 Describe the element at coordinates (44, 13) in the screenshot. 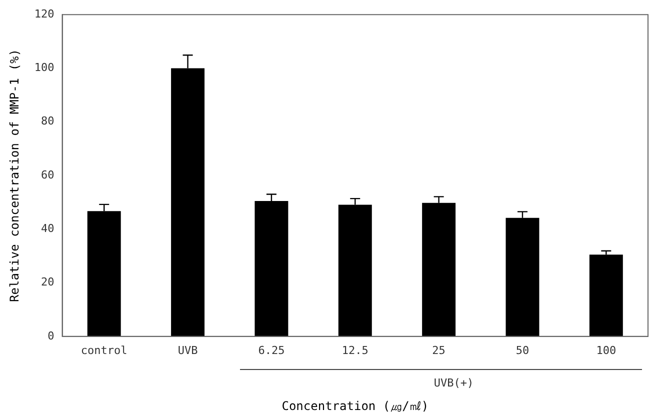

I see `y-tick-label: 120` at that location.